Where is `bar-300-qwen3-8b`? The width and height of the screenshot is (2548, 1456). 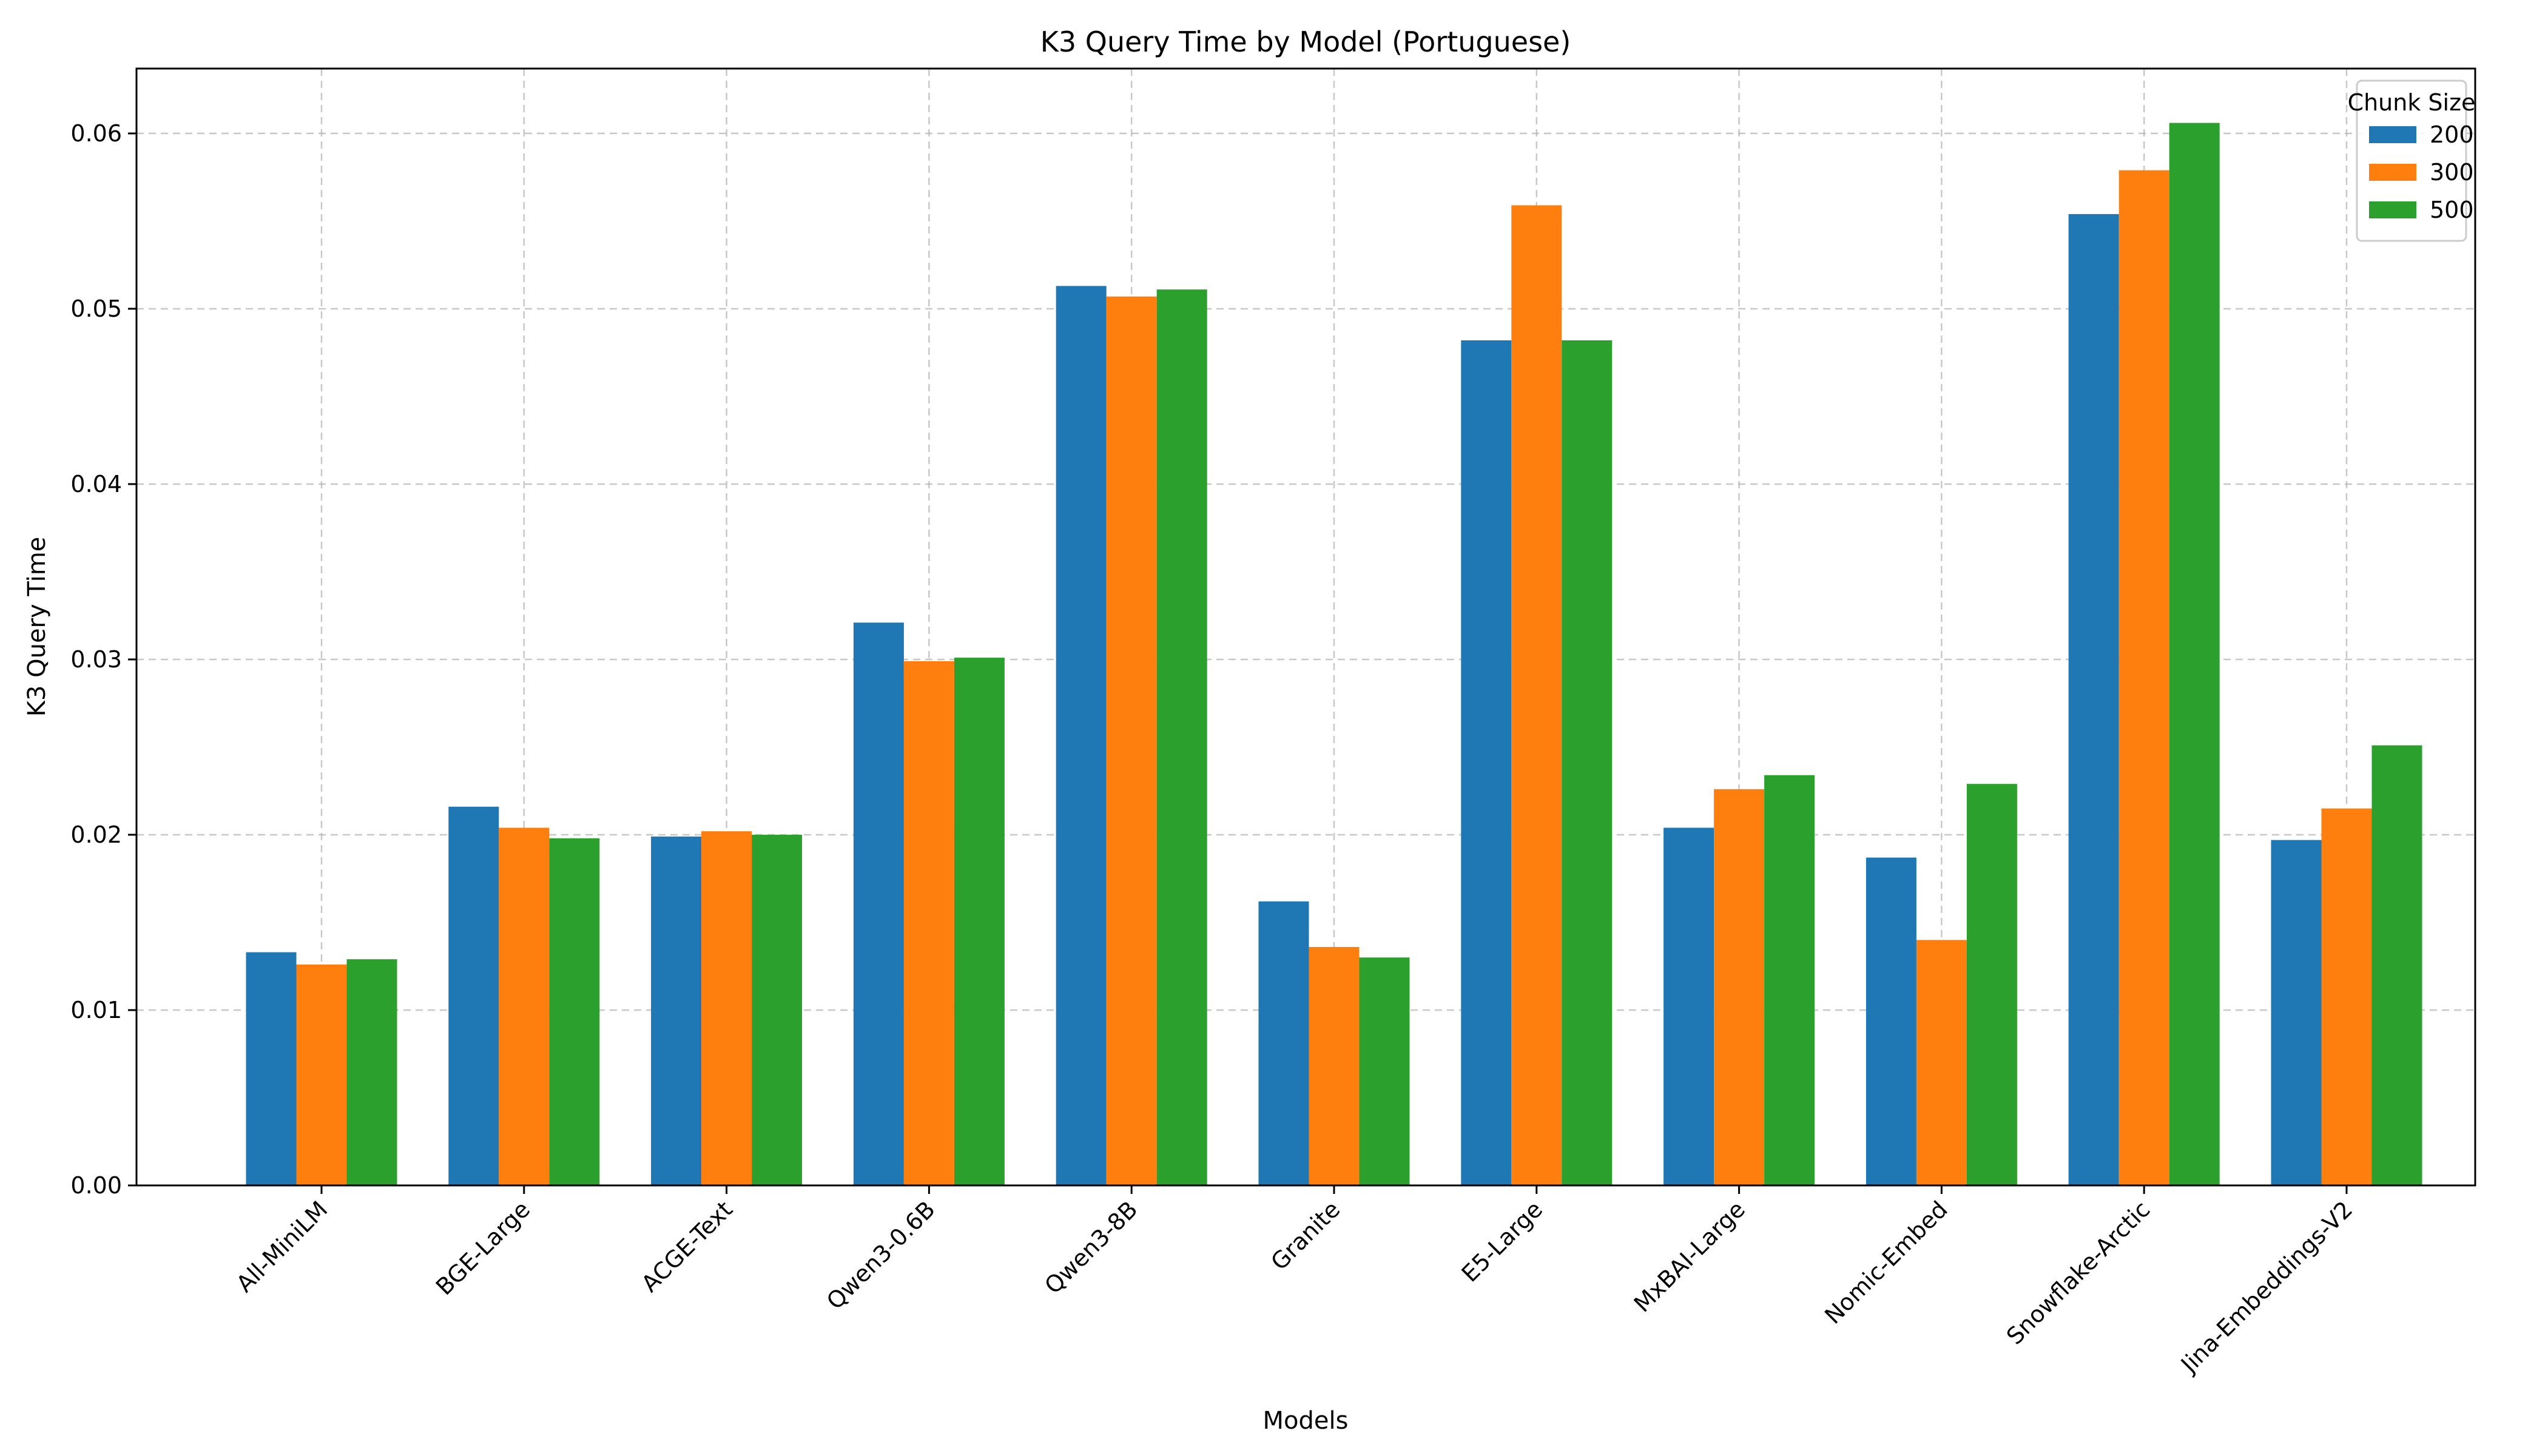
bar-300-qwen3-8b is located at coordinates (1131, 740).